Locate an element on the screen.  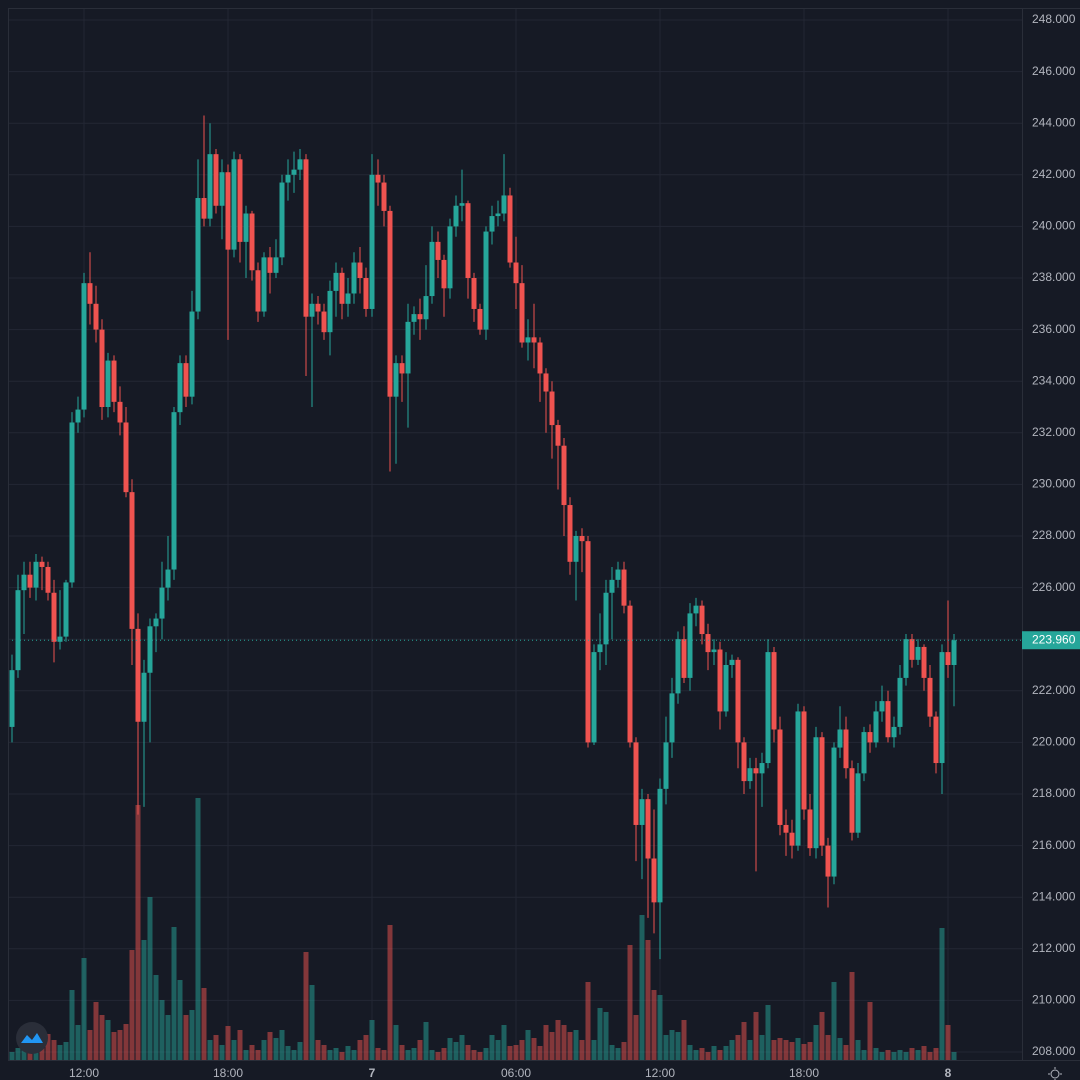
logo-circle is located at coordinates (32, 1038).